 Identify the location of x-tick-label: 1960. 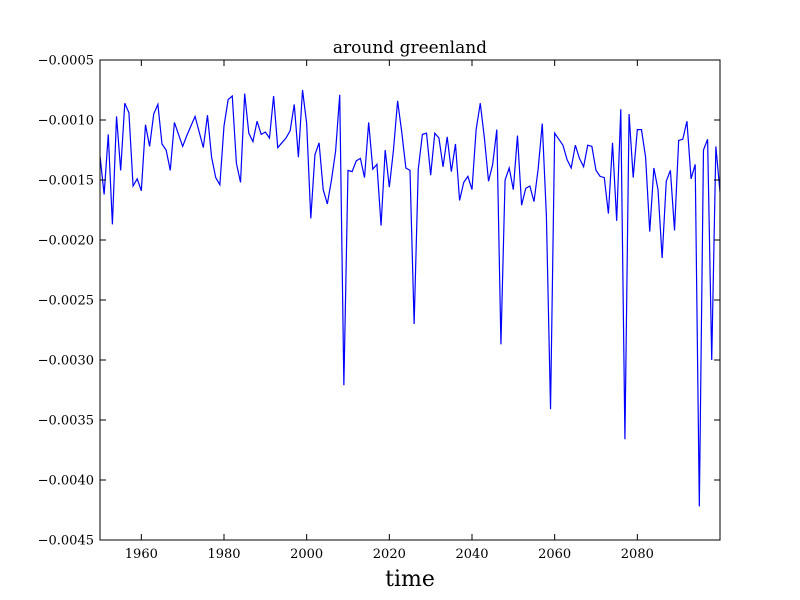
(141, 554).